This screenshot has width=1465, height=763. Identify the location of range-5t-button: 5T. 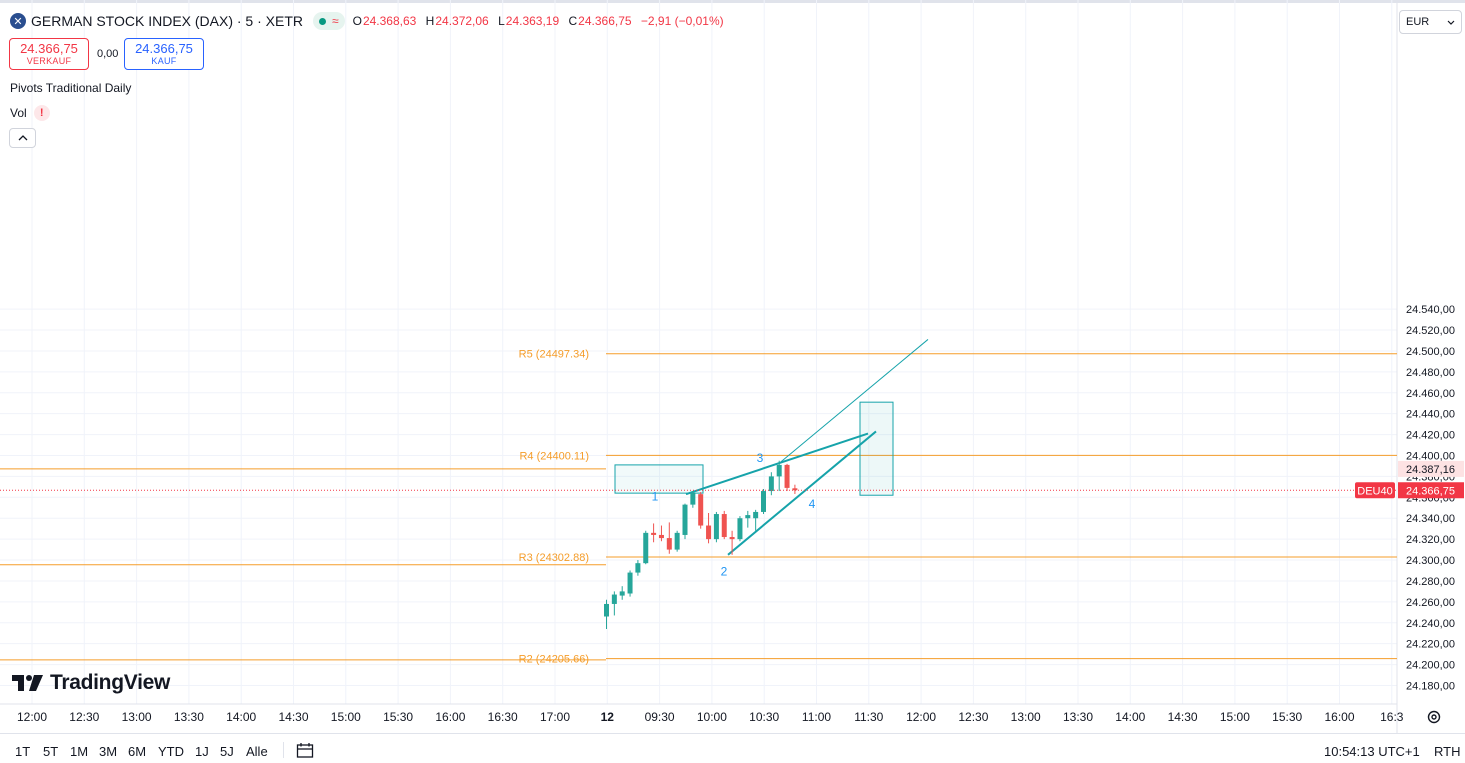
(51, 751).